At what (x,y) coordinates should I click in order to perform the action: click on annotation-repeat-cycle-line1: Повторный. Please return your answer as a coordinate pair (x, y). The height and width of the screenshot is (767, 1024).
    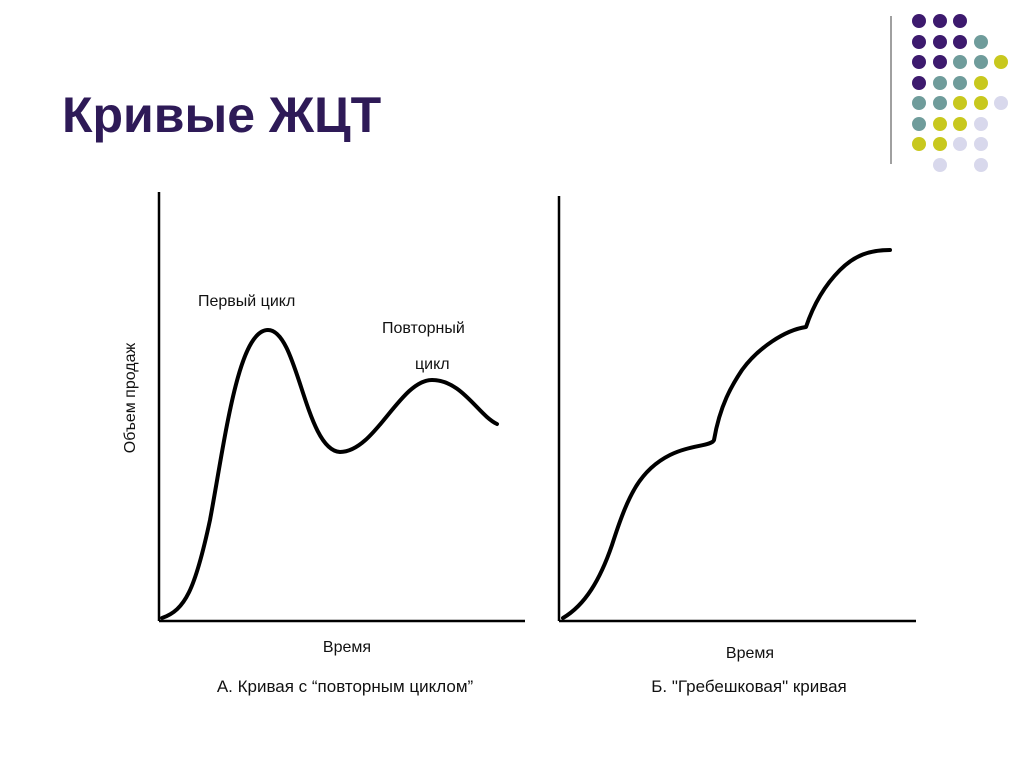
    Looking at the image, I should click on (423, 328).